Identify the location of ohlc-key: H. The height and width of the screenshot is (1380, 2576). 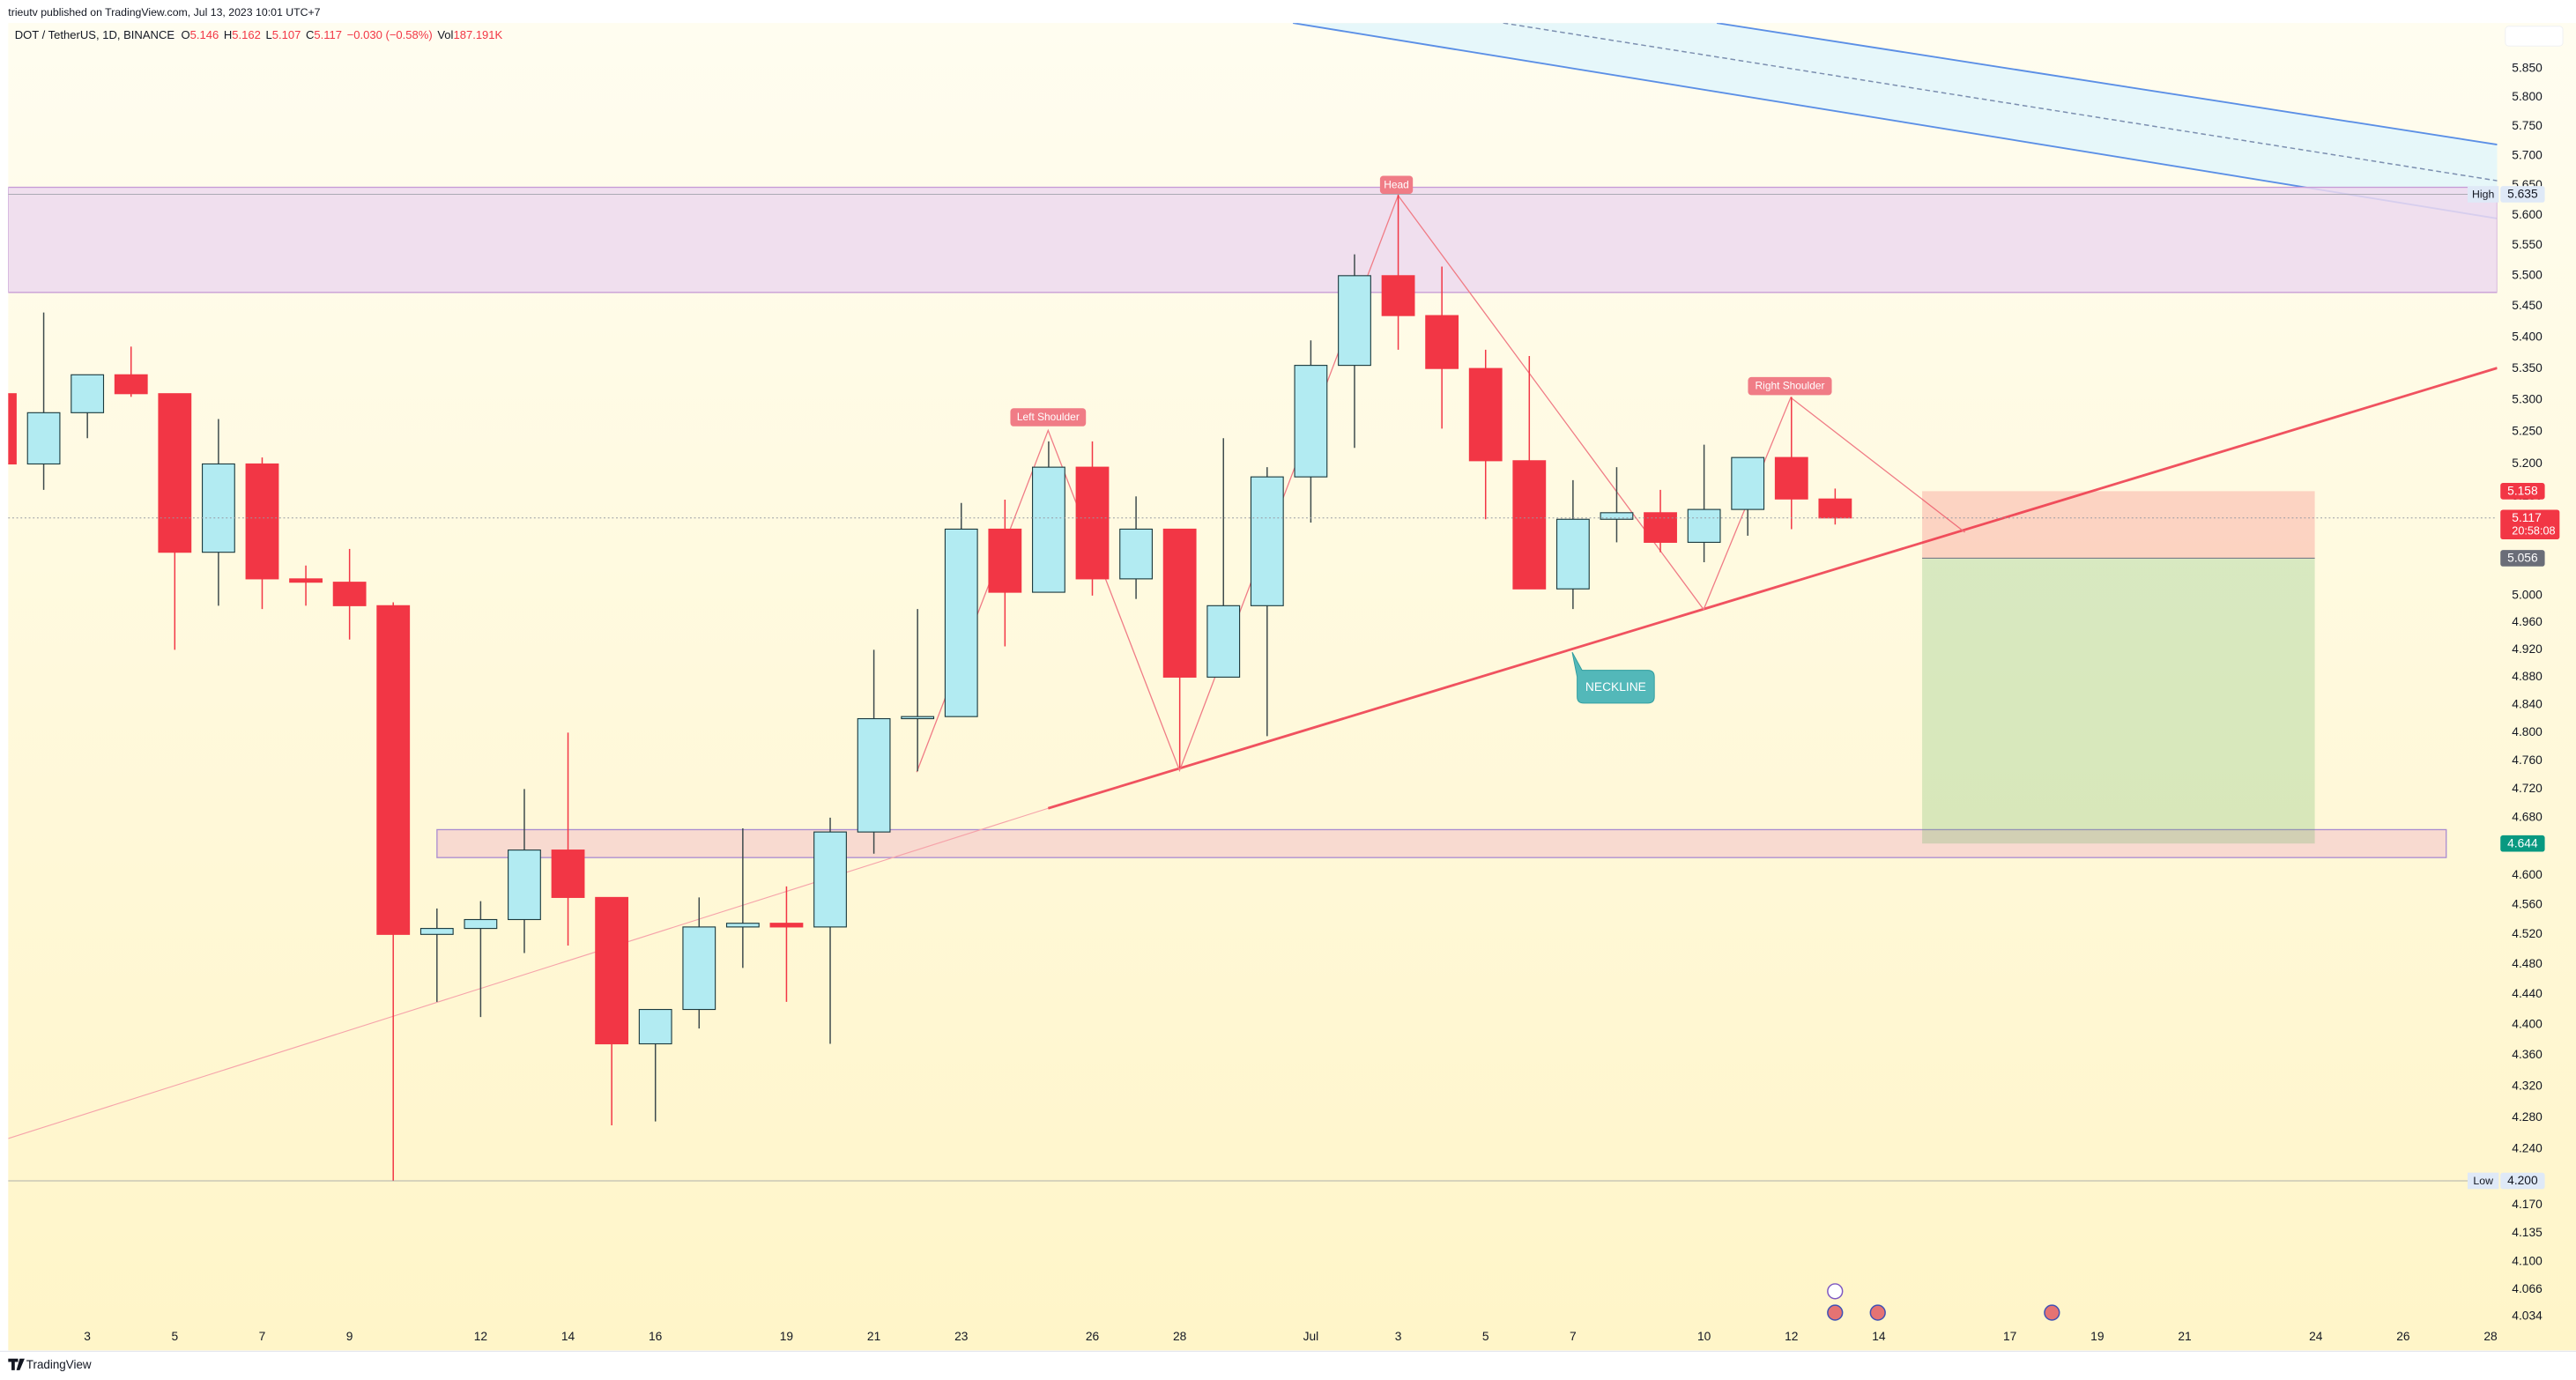
(228, 35).